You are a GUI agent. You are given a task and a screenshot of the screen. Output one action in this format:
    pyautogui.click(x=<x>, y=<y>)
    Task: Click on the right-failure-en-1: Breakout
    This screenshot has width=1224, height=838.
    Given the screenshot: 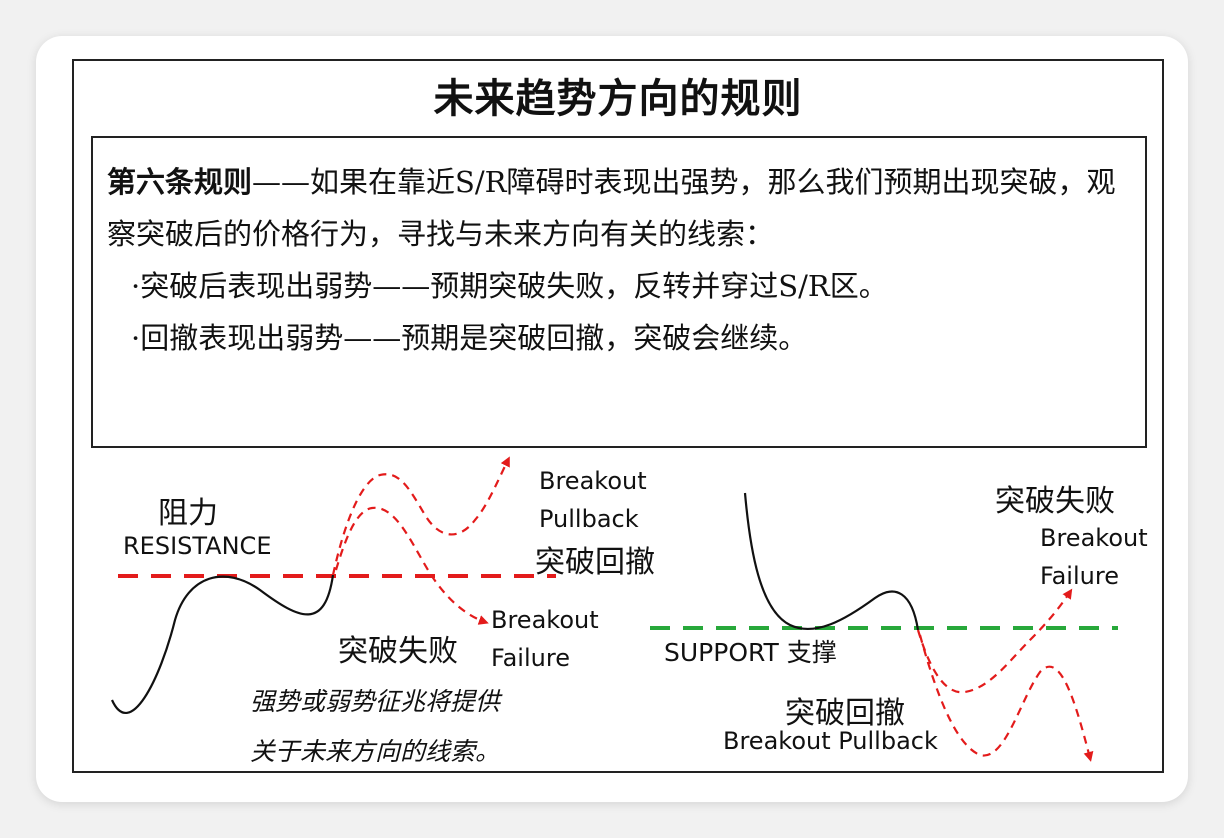 What is the action you would take?
    pyautogui.click(x=1094, y=538)
    